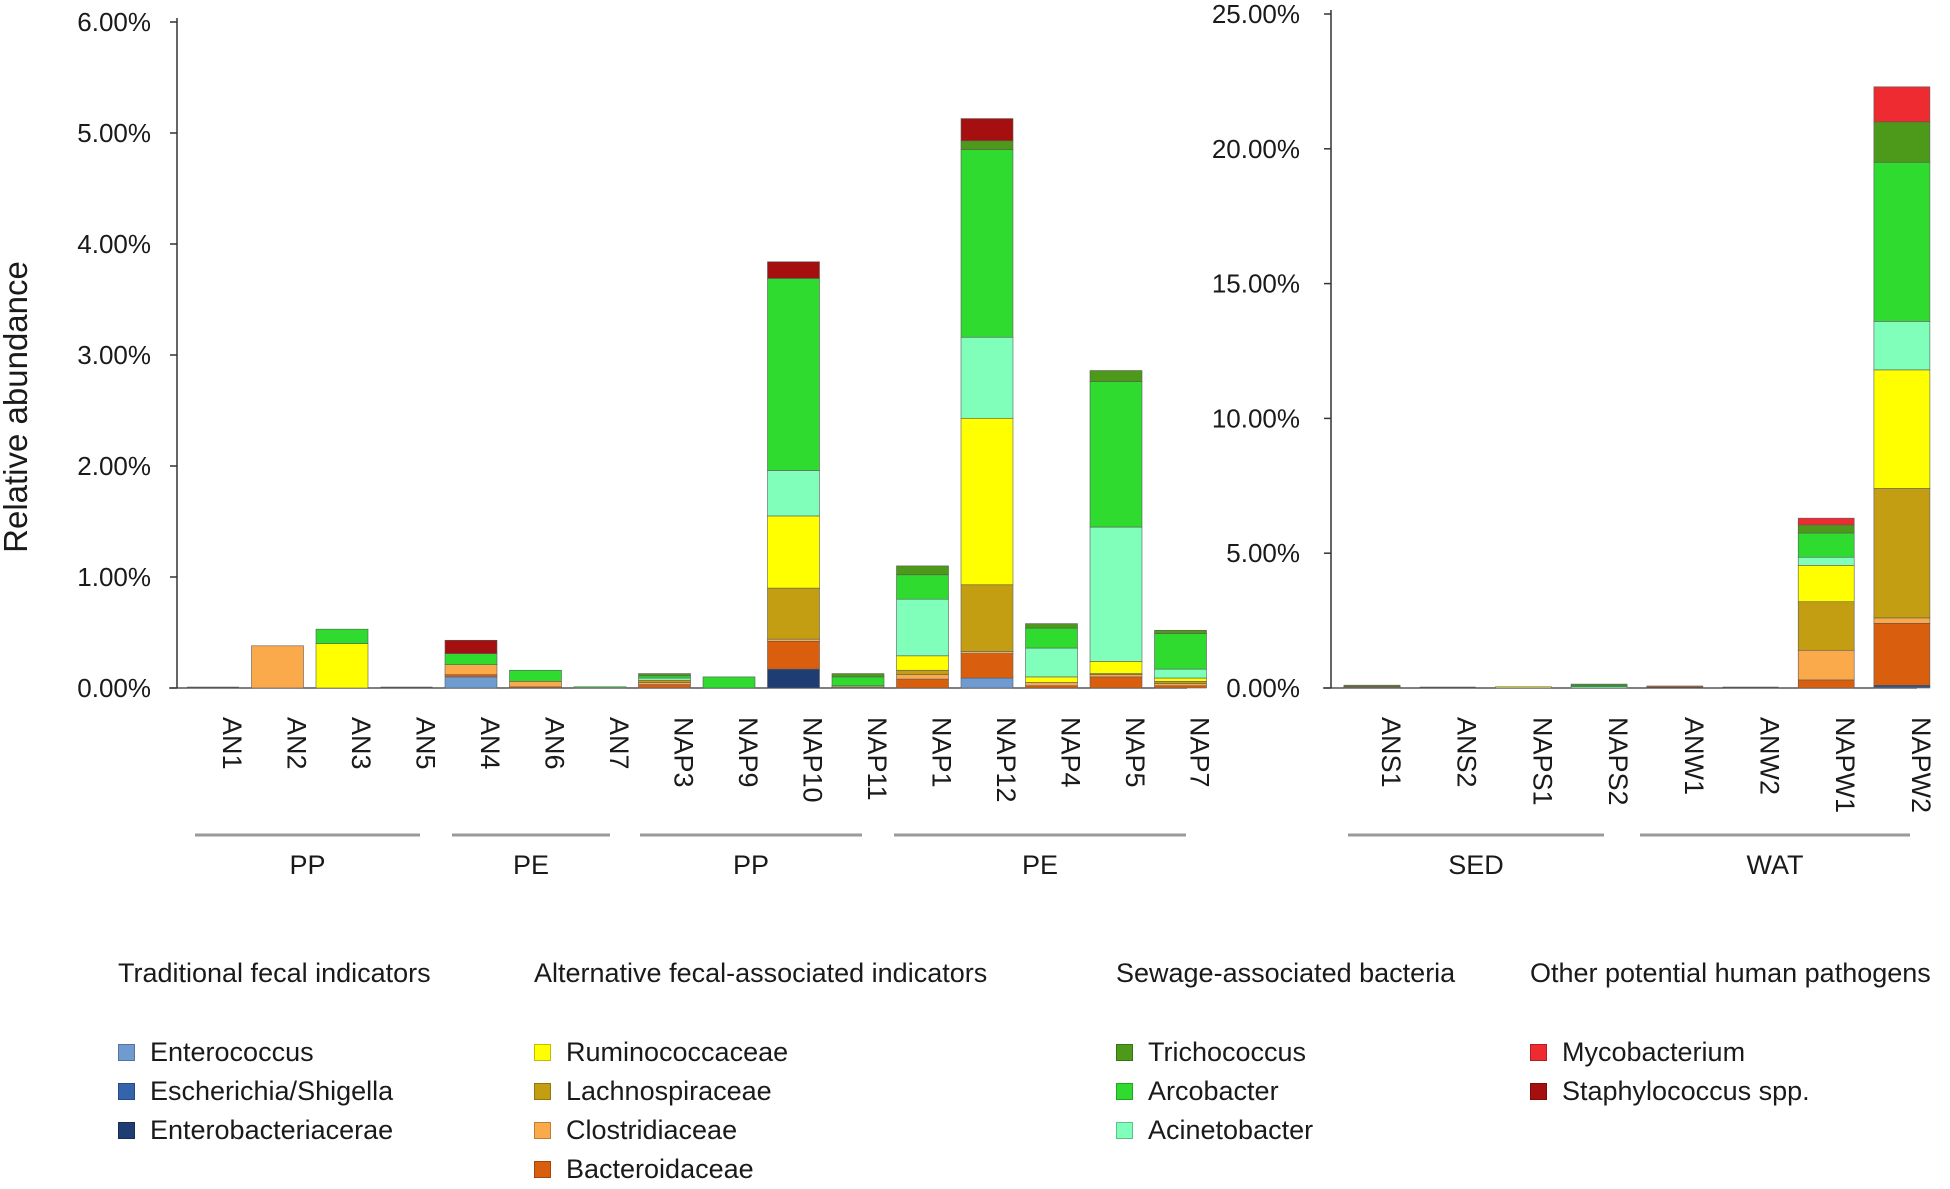 This screenshot has height=1189, width=1950. What do you see at coordinates (1116, 676) in the screenshot?
I see `bar-segment-nap5-clostridiaceae` at bounding box center [1116, 676].